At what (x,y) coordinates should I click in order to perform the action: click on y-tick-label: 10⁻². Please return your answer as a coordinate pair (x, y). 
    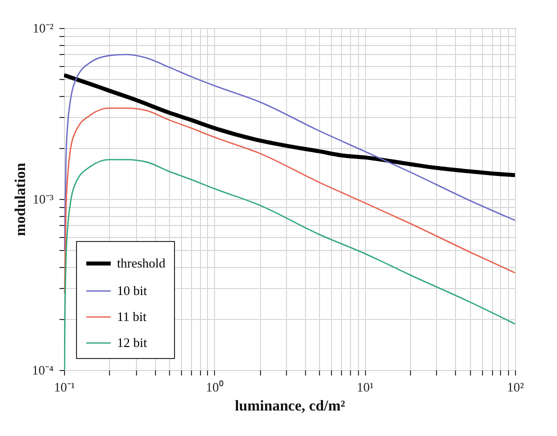
    Looking at the image, I should click on (43, 28).